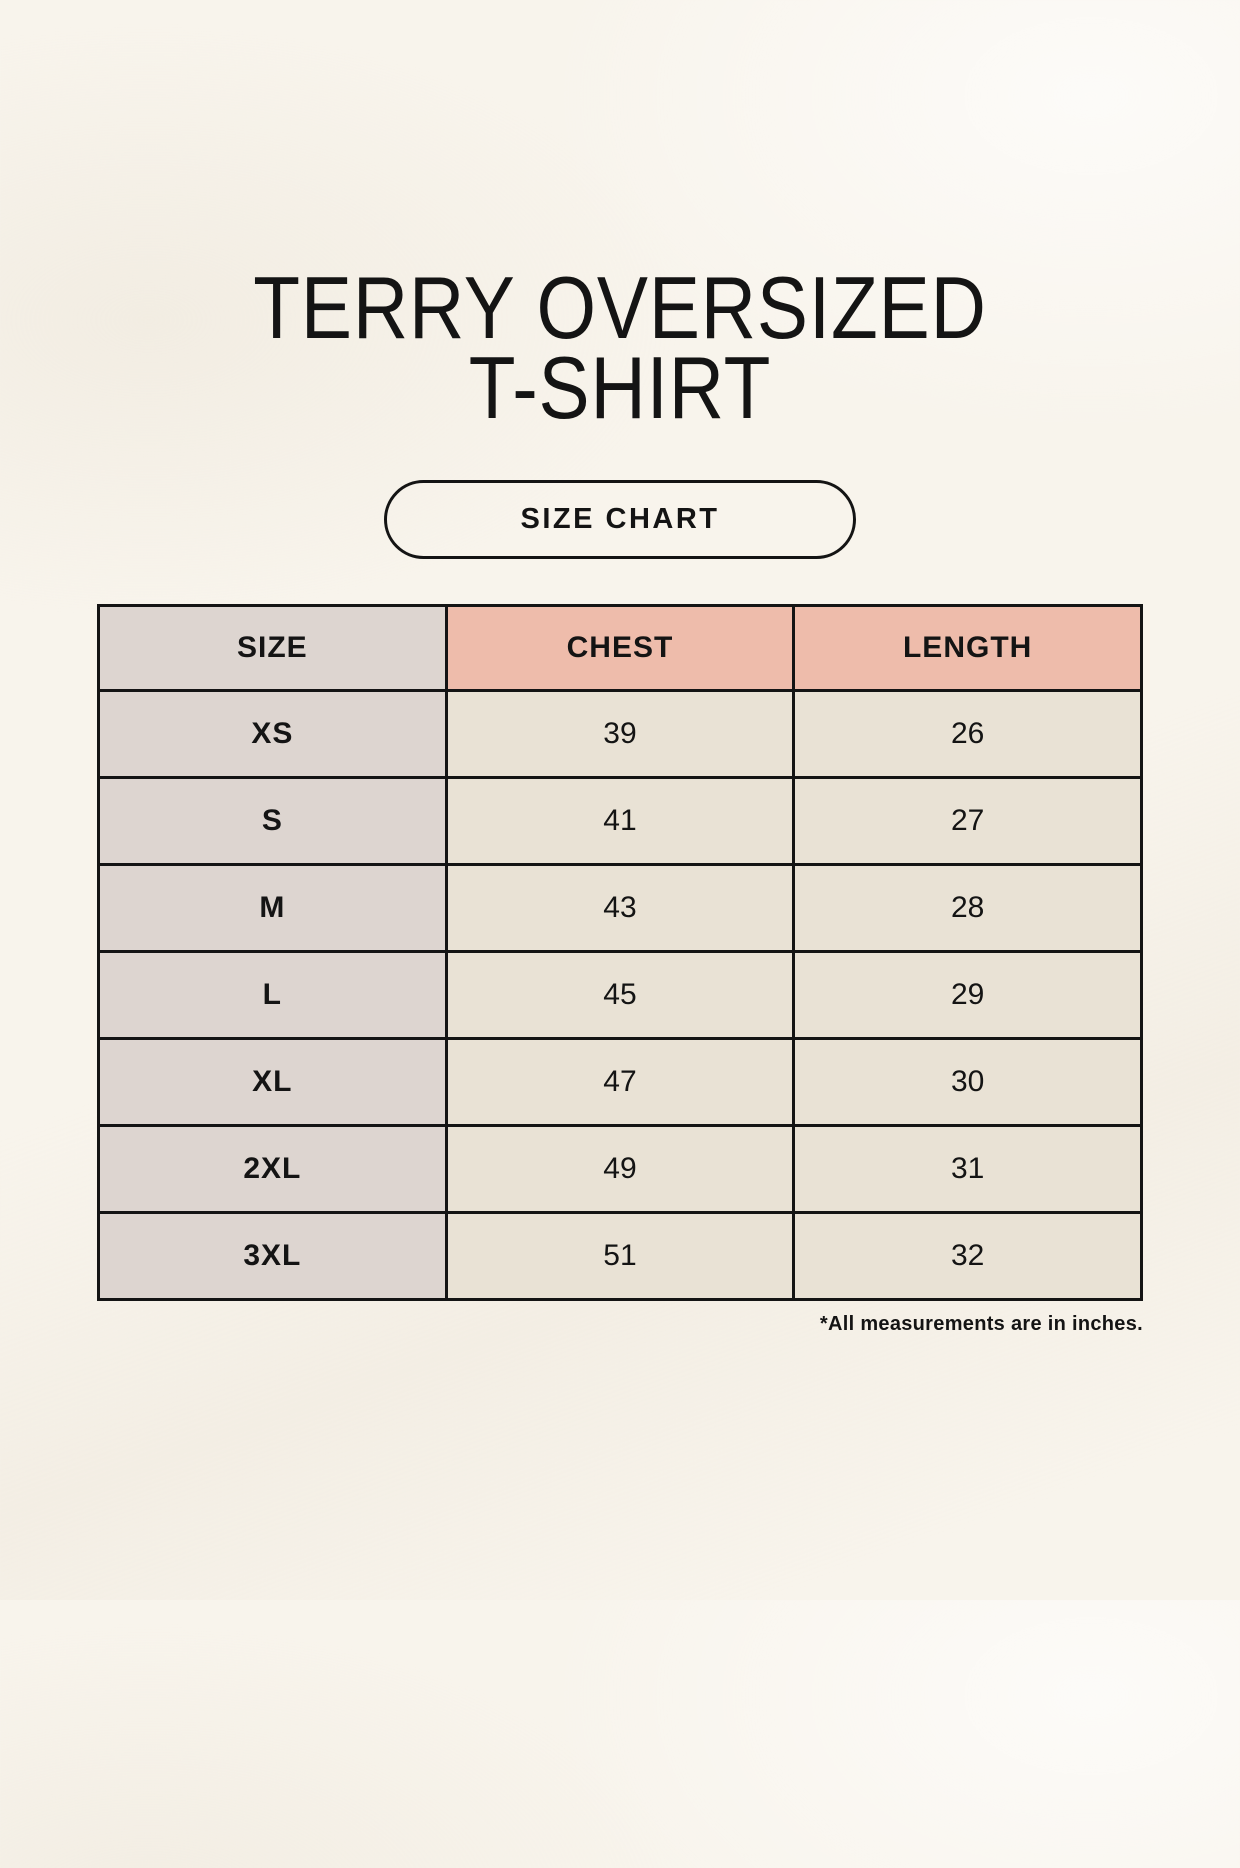 The image size is (1240, 1868). I want to click on table-row-l: L 45 29, so click(620, 995).